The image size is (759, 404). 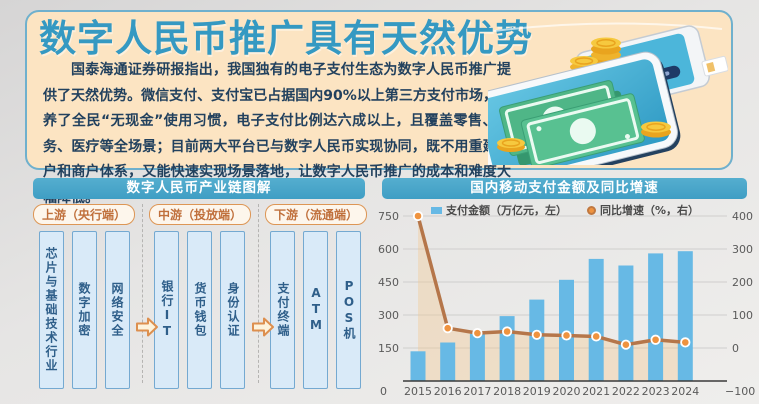 I want to click on chain-item-label: 银行IT, so click(x=166, y=310).